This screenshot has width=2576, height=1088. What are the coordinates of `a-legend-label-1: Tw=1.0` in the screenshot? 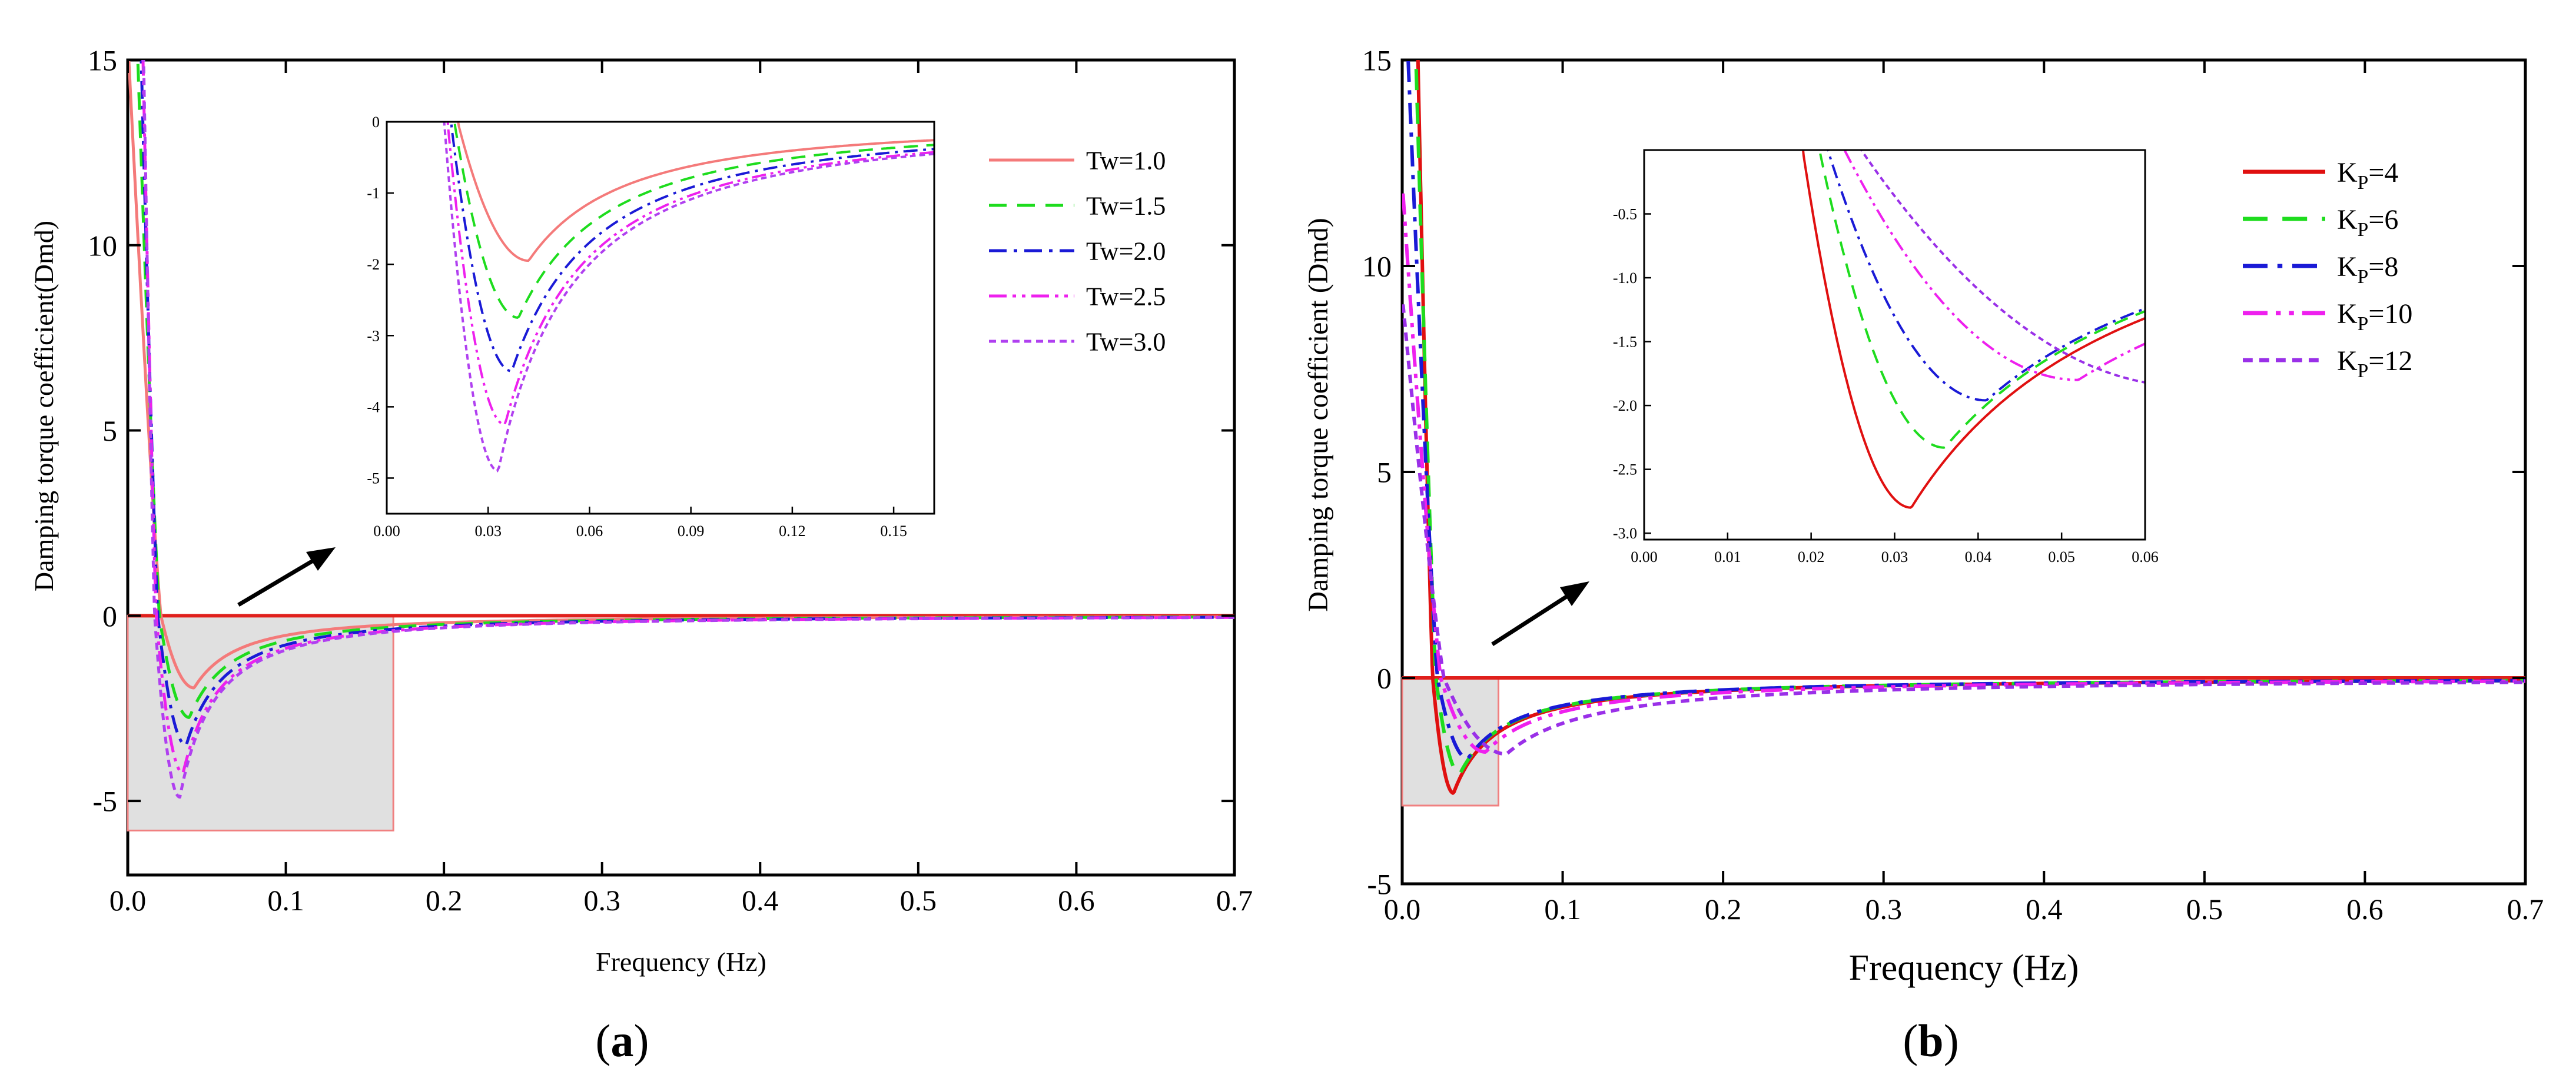 It's located at (1126, 160).